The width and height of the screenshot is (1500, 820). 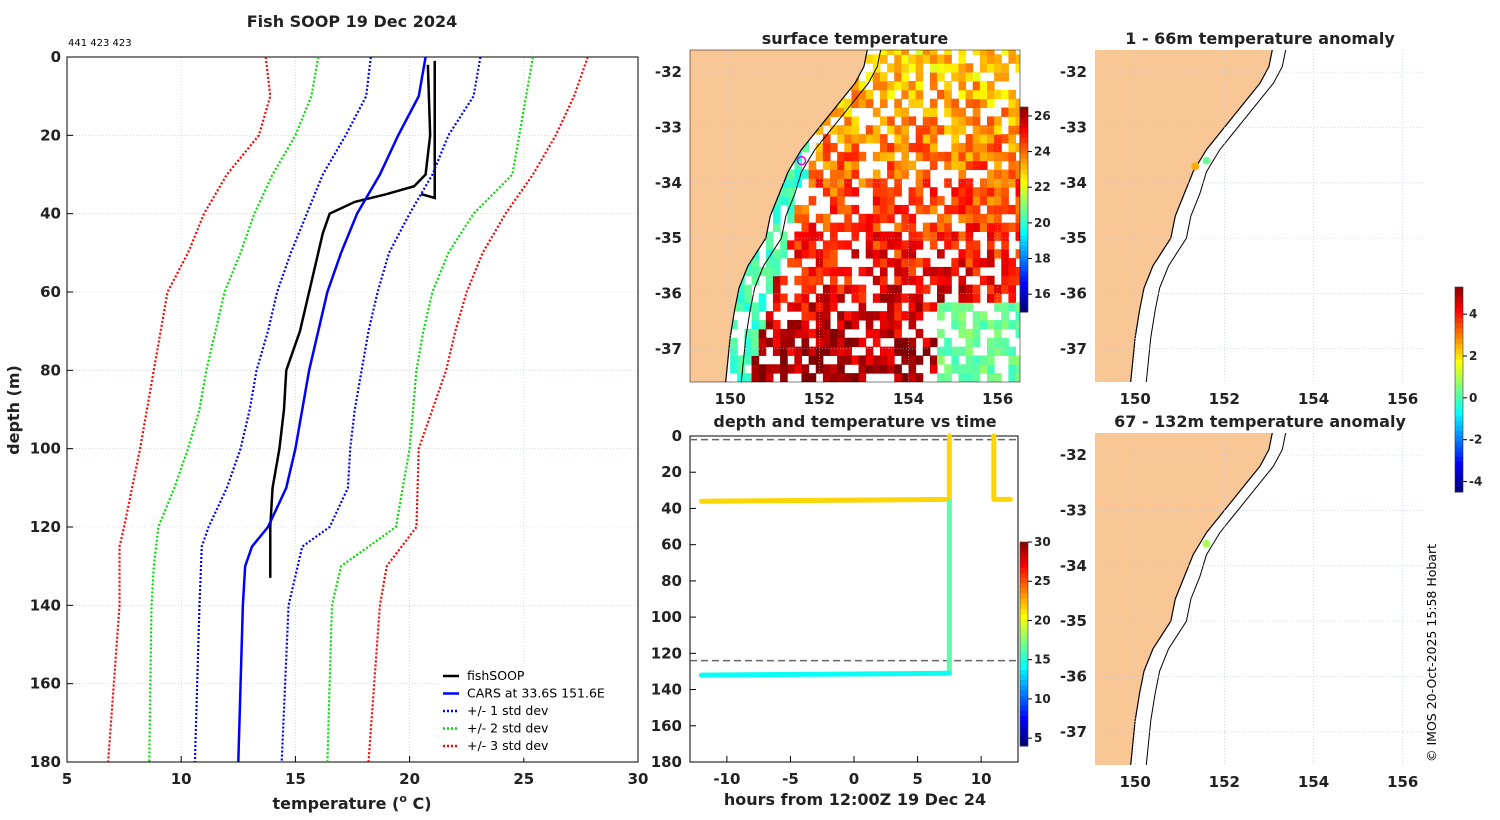 I want to click on lon-tick-label: 150, so click(x=729, y=399).